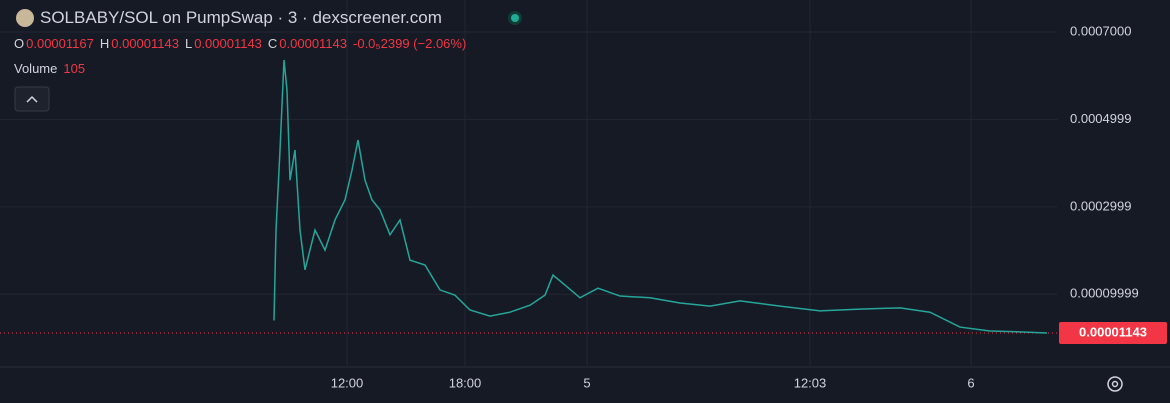 This screenshot has width=1170, height=403. I want to click on settings-button, so click(1115, 384).